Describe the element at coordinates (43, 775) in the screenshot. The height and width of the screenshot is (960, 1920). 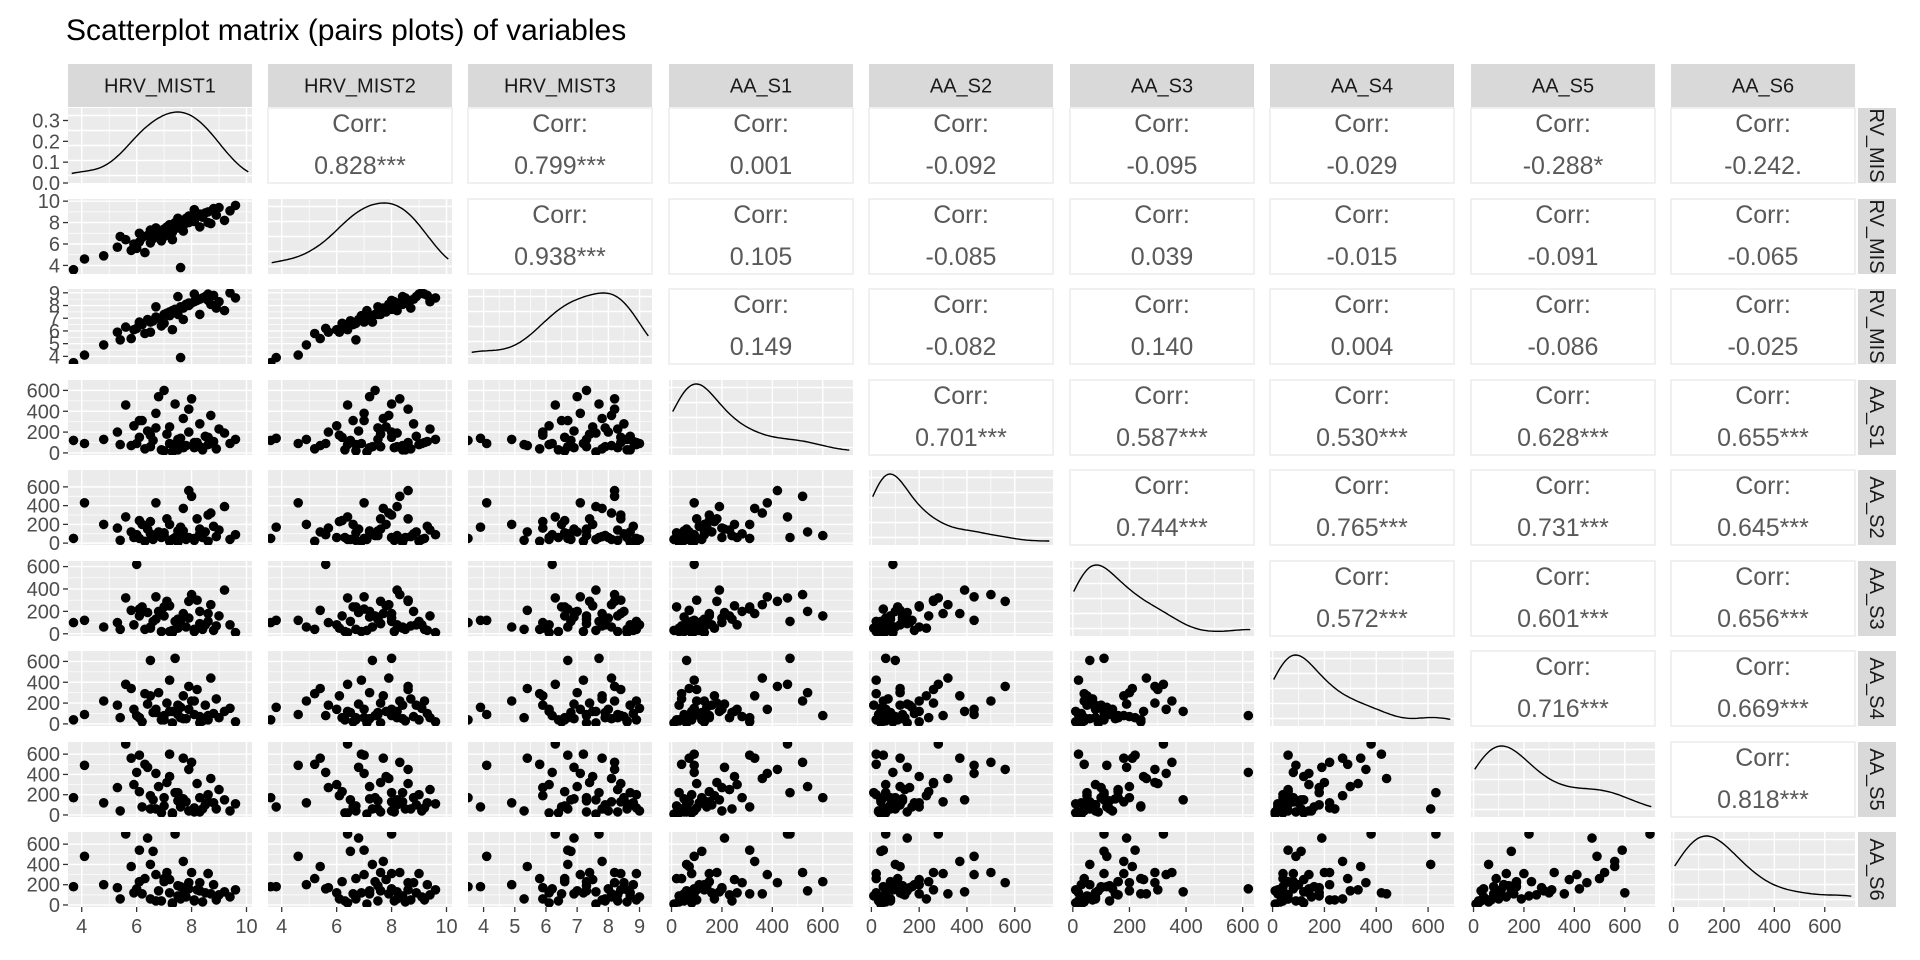
I see `y-tick-label: 400` at that location.